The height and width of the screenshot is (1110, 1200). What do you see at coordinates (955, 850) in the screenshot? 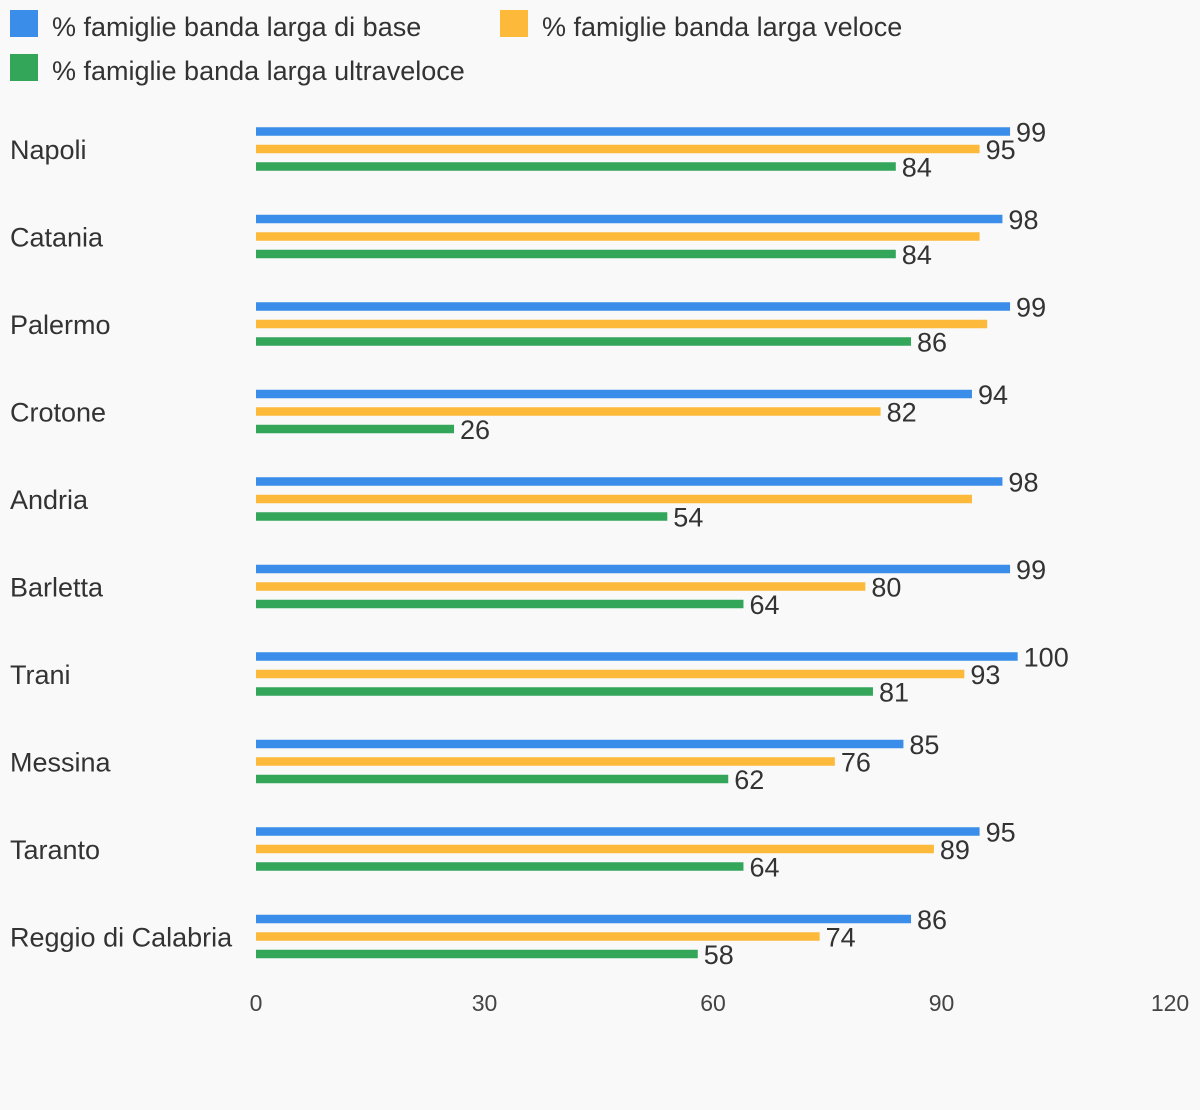
I see `data-label: 89` at bounding box center [955, 850].